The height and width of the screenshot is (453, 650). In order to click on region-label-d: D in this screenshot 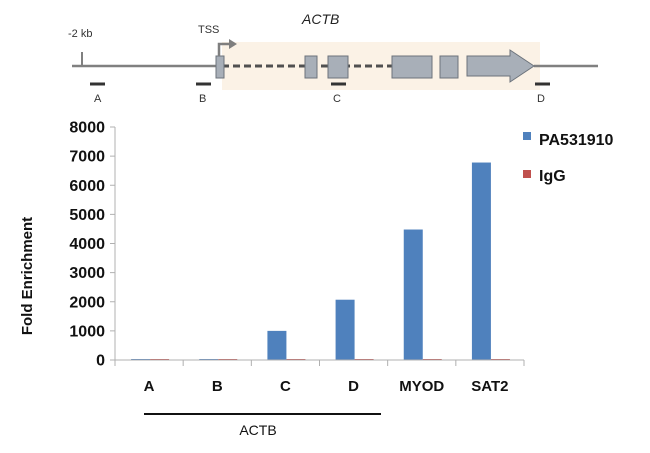, I will do `click(541, 99)`.